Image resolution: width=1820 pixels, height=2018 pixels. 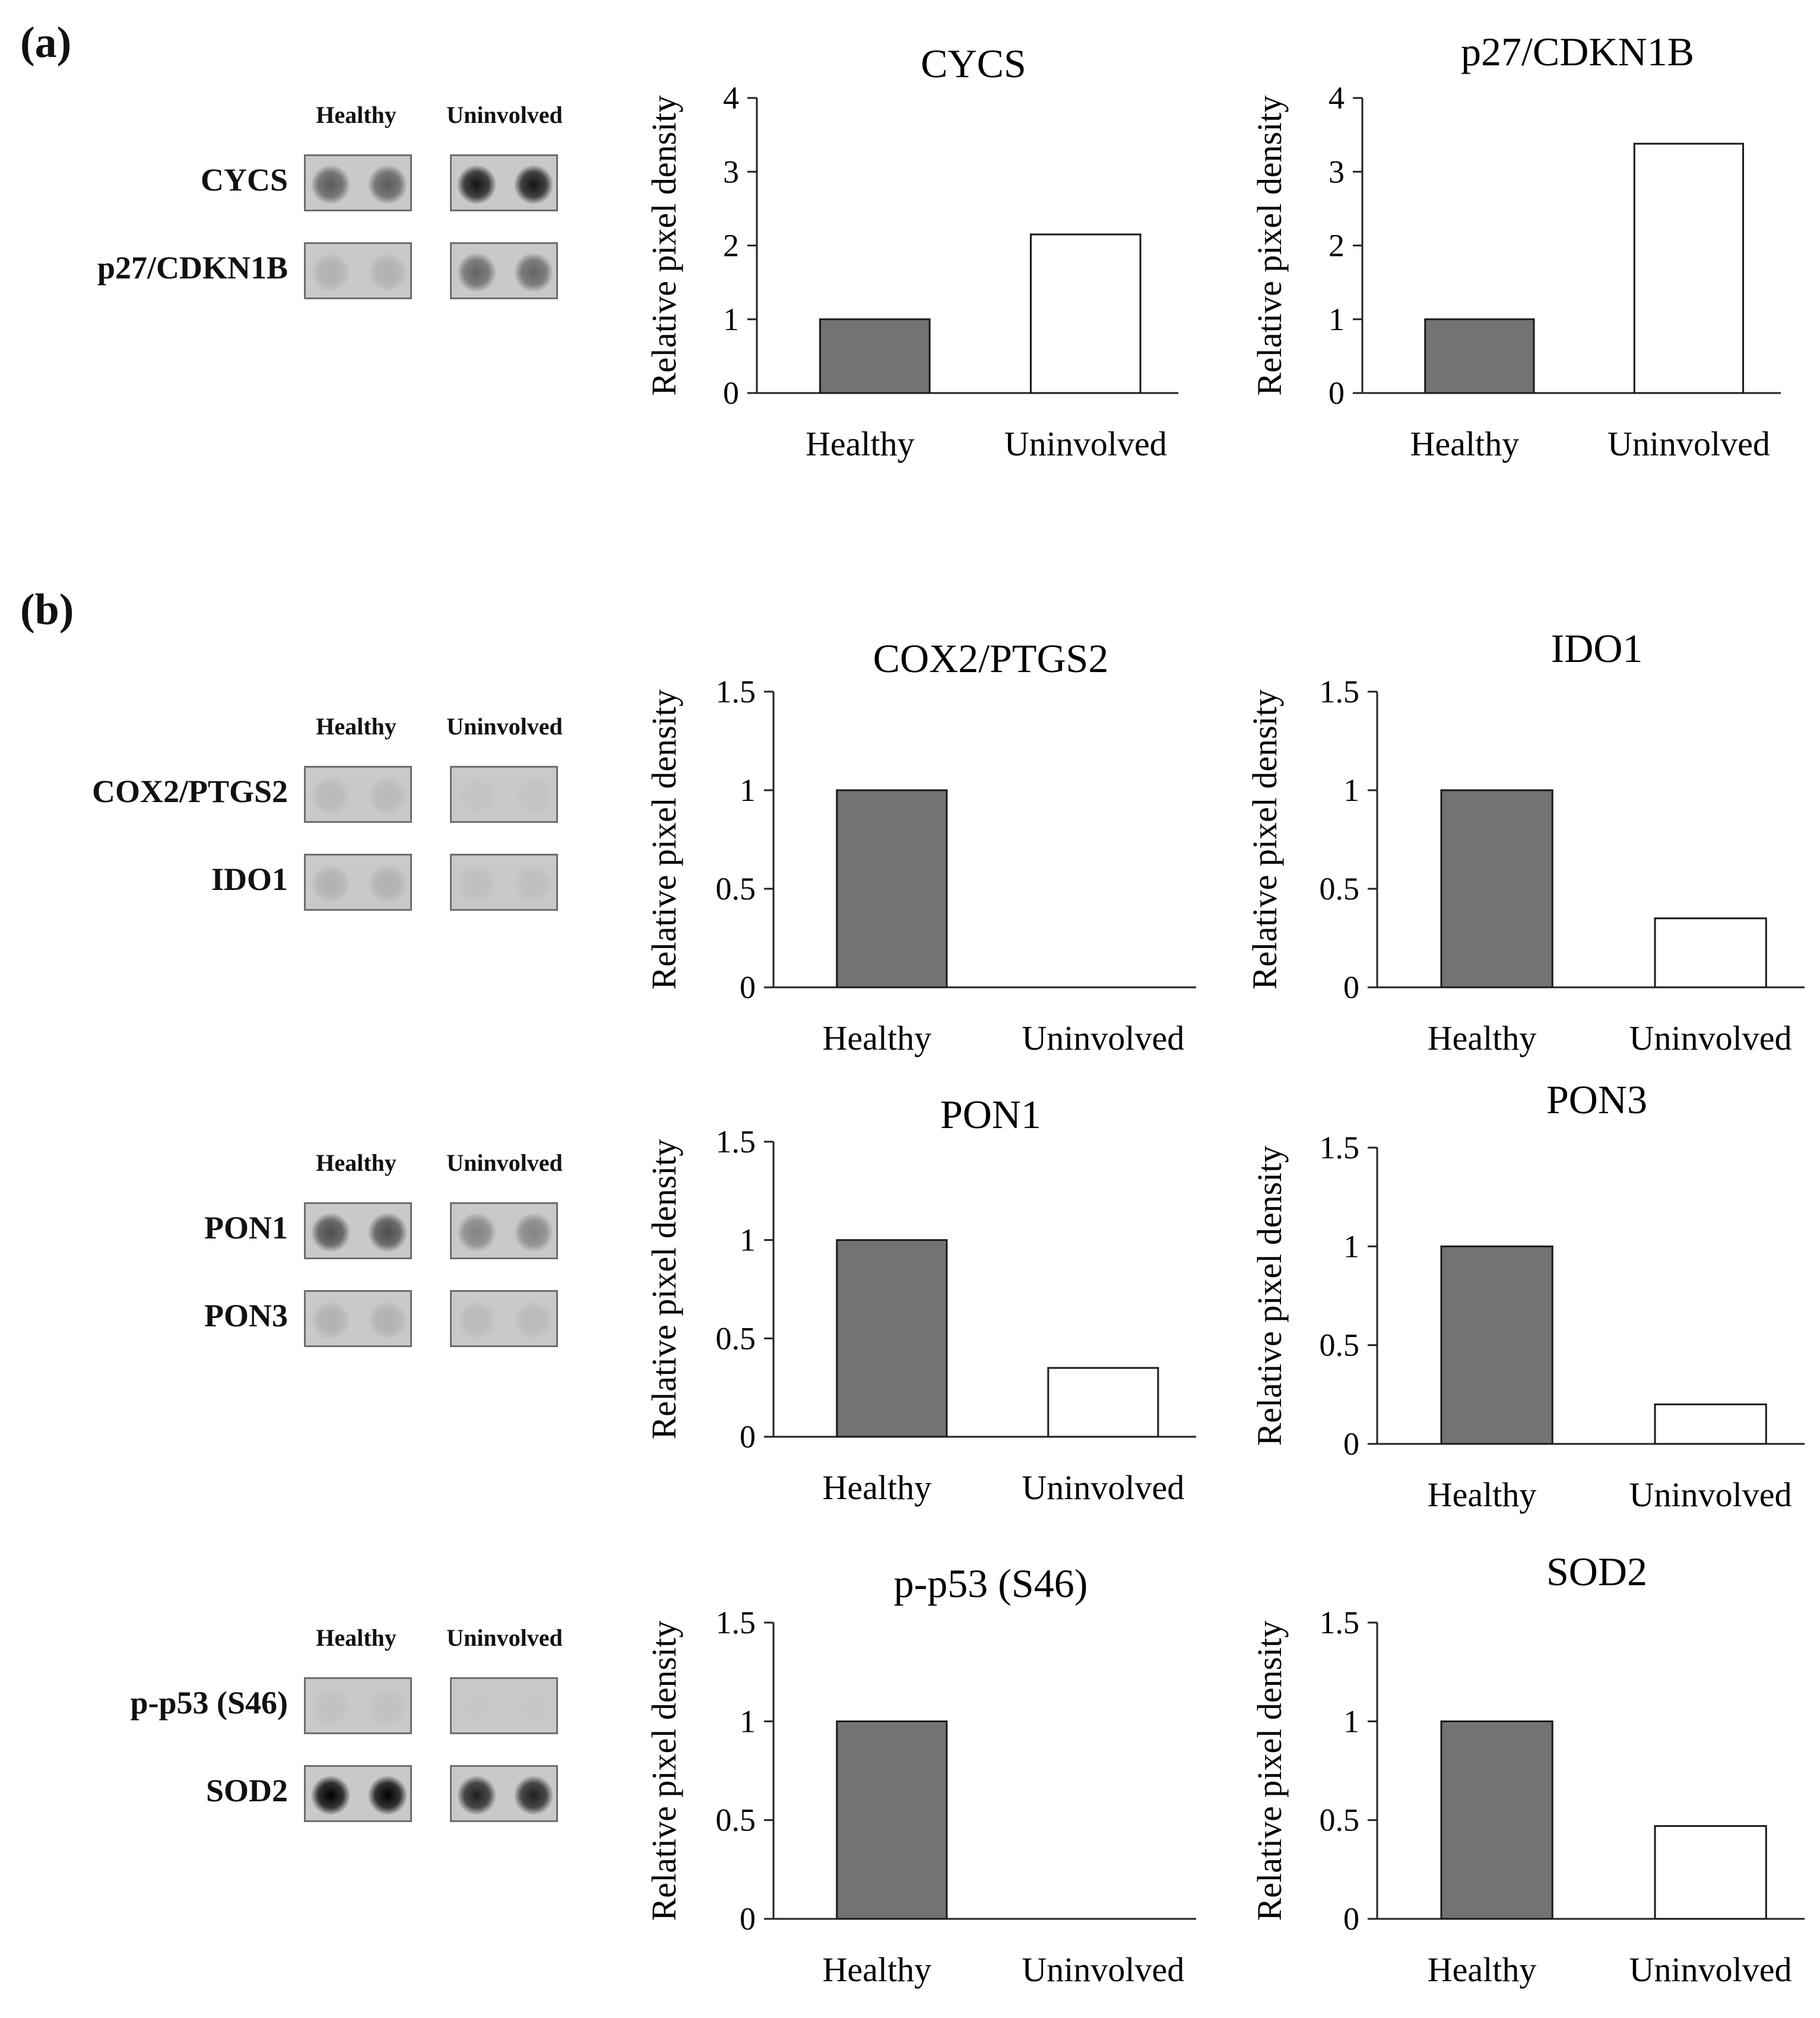 What do you see at coordinates (246, 1791) in the screenshot?
I see `blot-row-label: SOD2` at bounding box center [246, 1791].